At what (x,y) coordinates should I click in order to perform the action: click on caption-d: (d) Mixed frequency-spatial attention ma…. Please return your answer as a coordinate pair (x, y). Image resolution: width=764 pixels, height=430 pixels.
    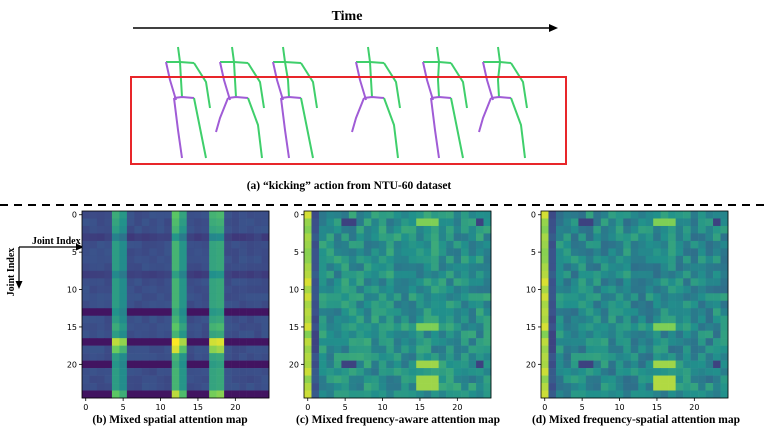
    Looking at the image, I should click on (636, 420).